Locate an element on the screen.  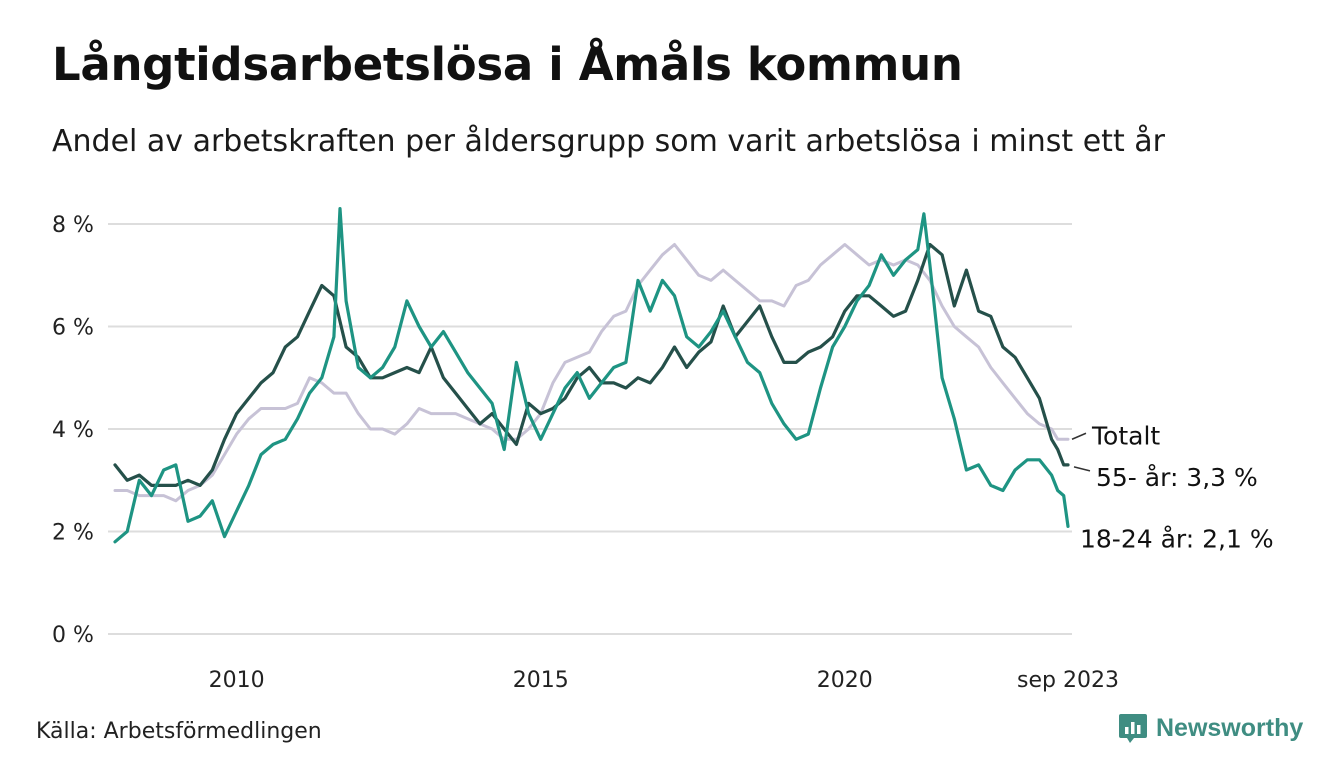
series-end-label: Totalt is located at coordinates (1125, 435).